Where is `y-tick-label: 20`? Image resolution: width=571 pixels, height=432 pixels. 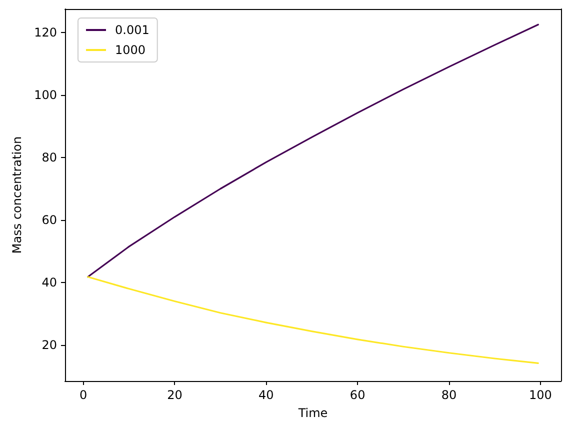 y-tick-label: 20 is located at coordinates (49, 345).